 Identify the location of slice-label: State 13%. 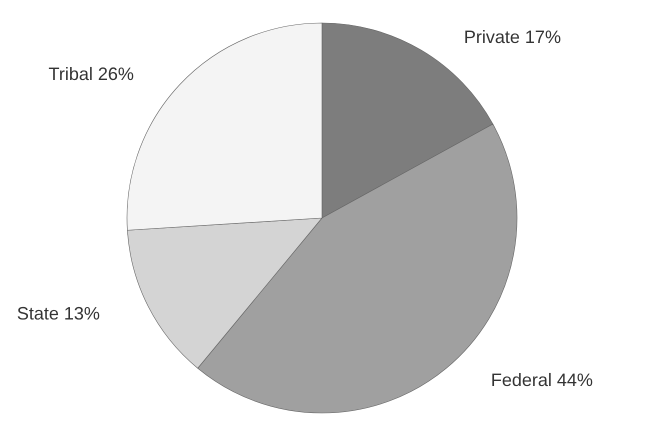
(58, 313).